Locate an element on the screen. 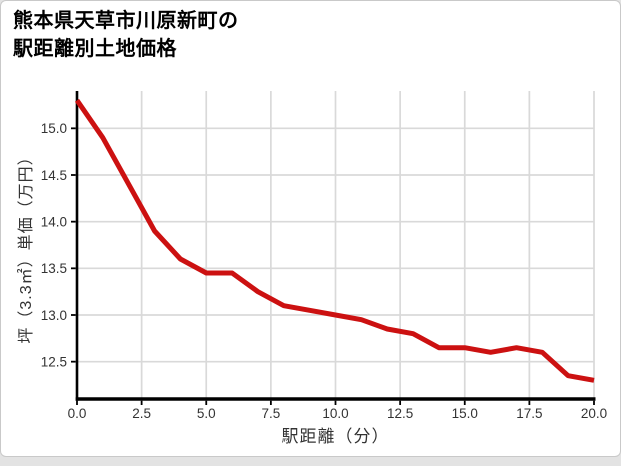 The image size is (621, 466). y-tick-label: 13.5 is located at coordinates (54, 268).